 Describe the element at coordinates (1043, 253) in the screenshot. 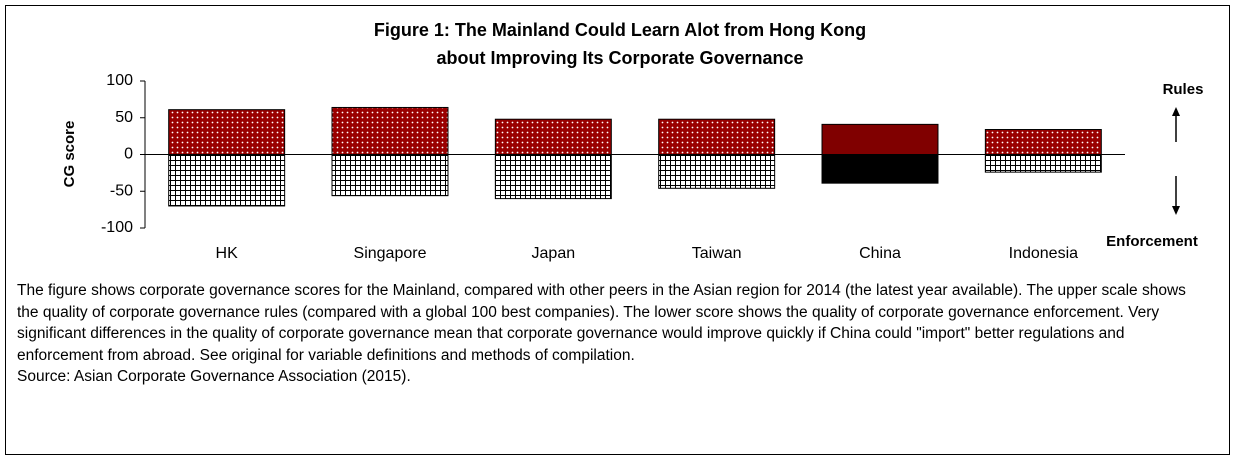

I see `x-tick-label: Indonesia` at that location.